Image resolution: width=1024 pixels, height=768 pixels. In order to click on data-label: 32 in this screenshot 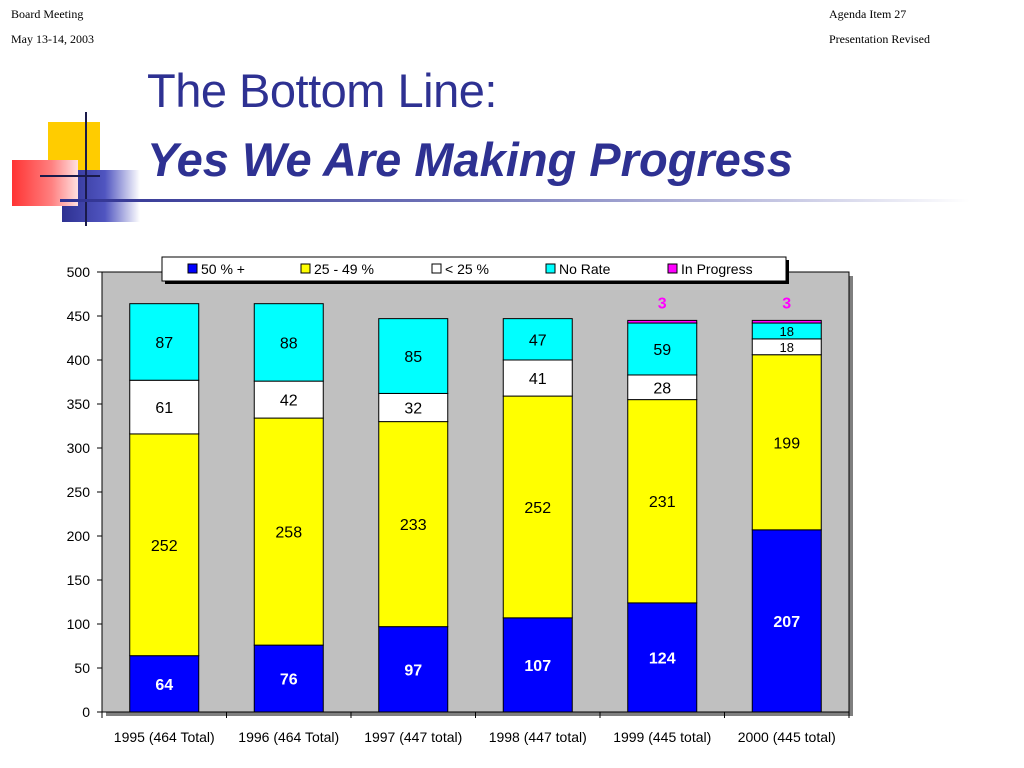, I will do `click(413, 409)`.